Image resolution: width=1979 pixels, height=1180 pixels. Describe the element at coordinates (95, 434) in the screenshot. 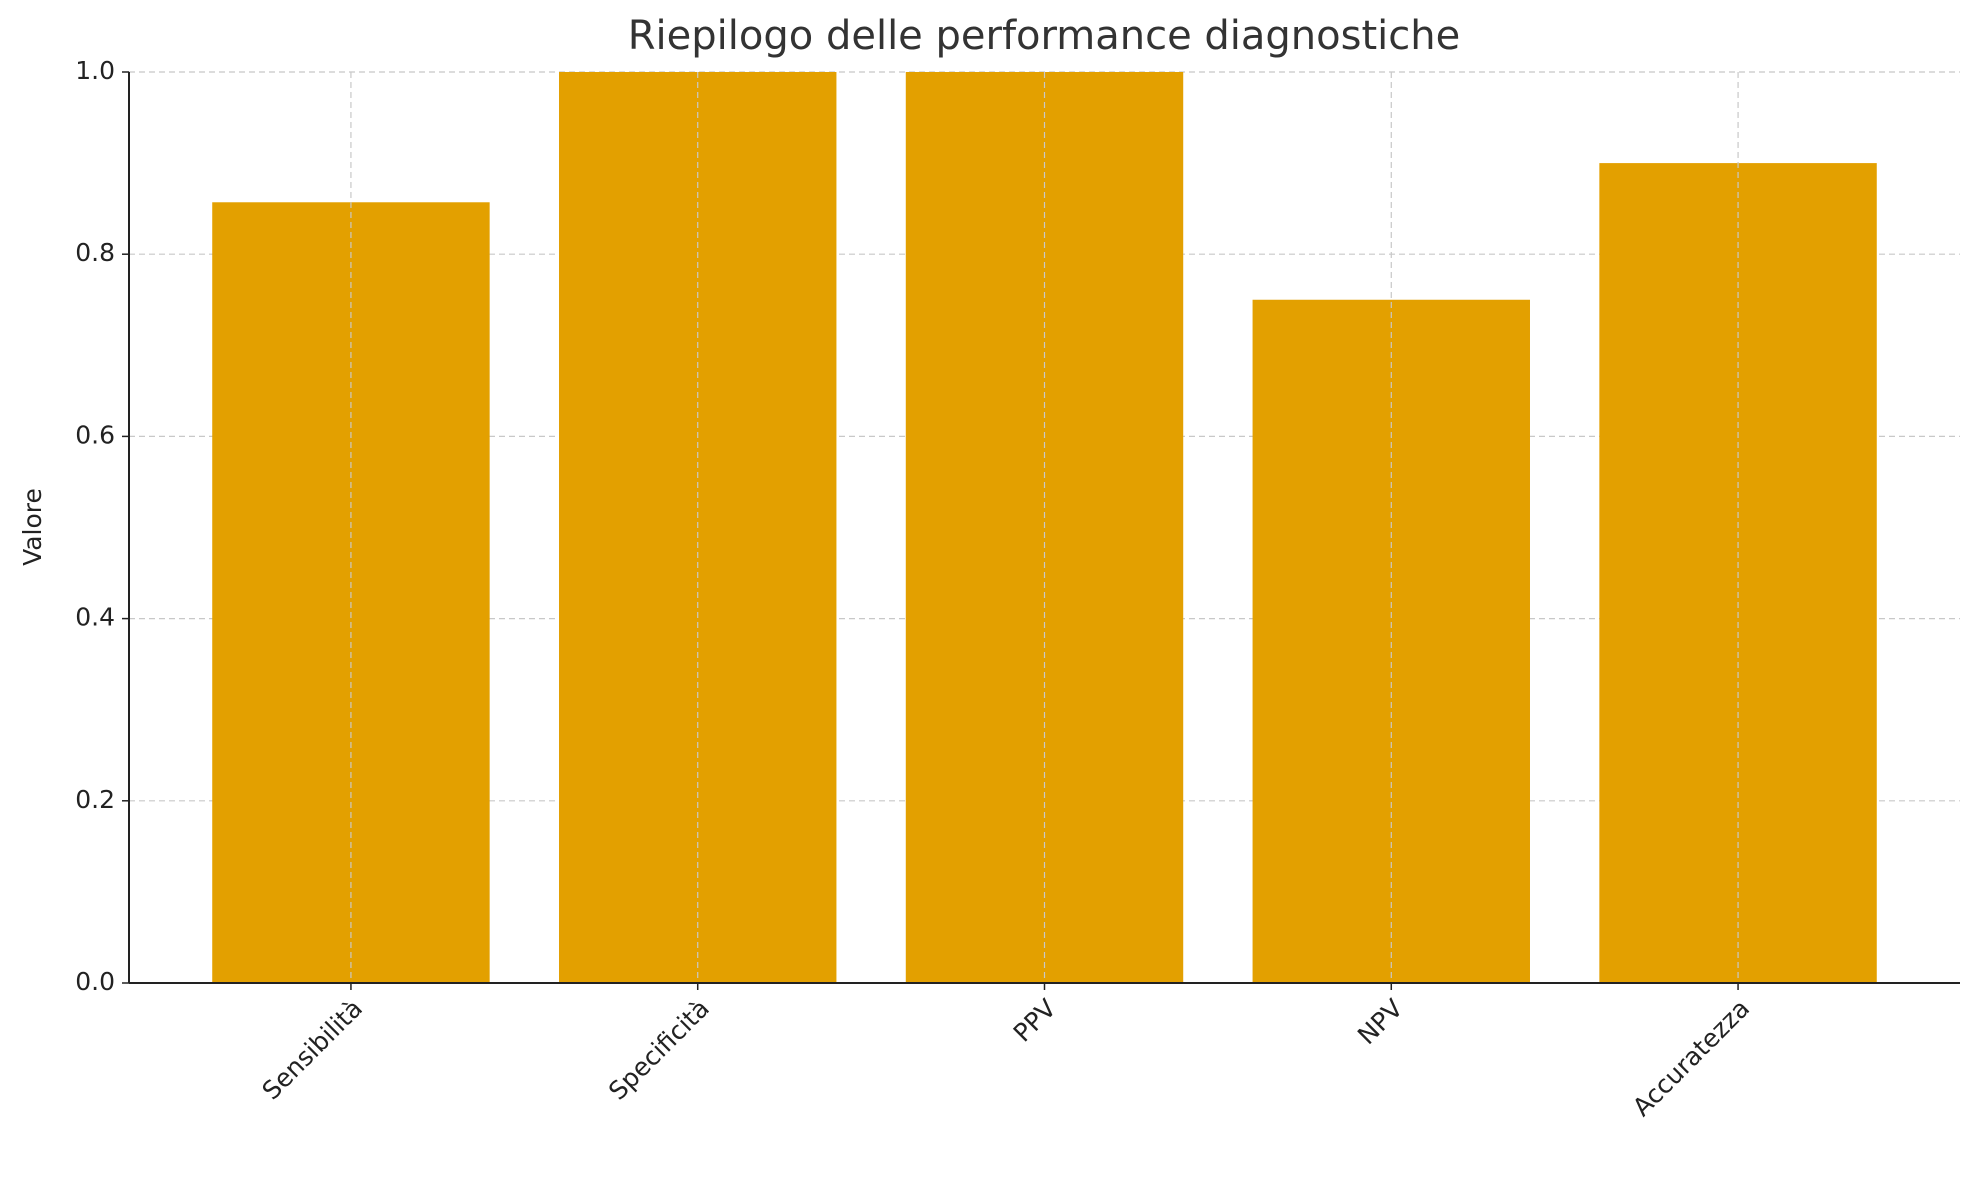

I see `y-tick-label: 0.6` at that location.